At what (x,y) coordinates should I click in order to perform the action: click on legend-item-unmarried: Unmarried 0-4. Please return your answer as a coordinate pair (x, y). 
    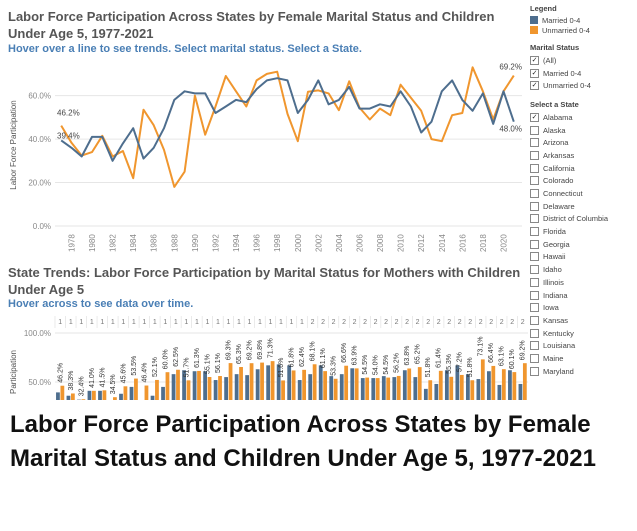
    Looking at the image, I should click on (582, 30).